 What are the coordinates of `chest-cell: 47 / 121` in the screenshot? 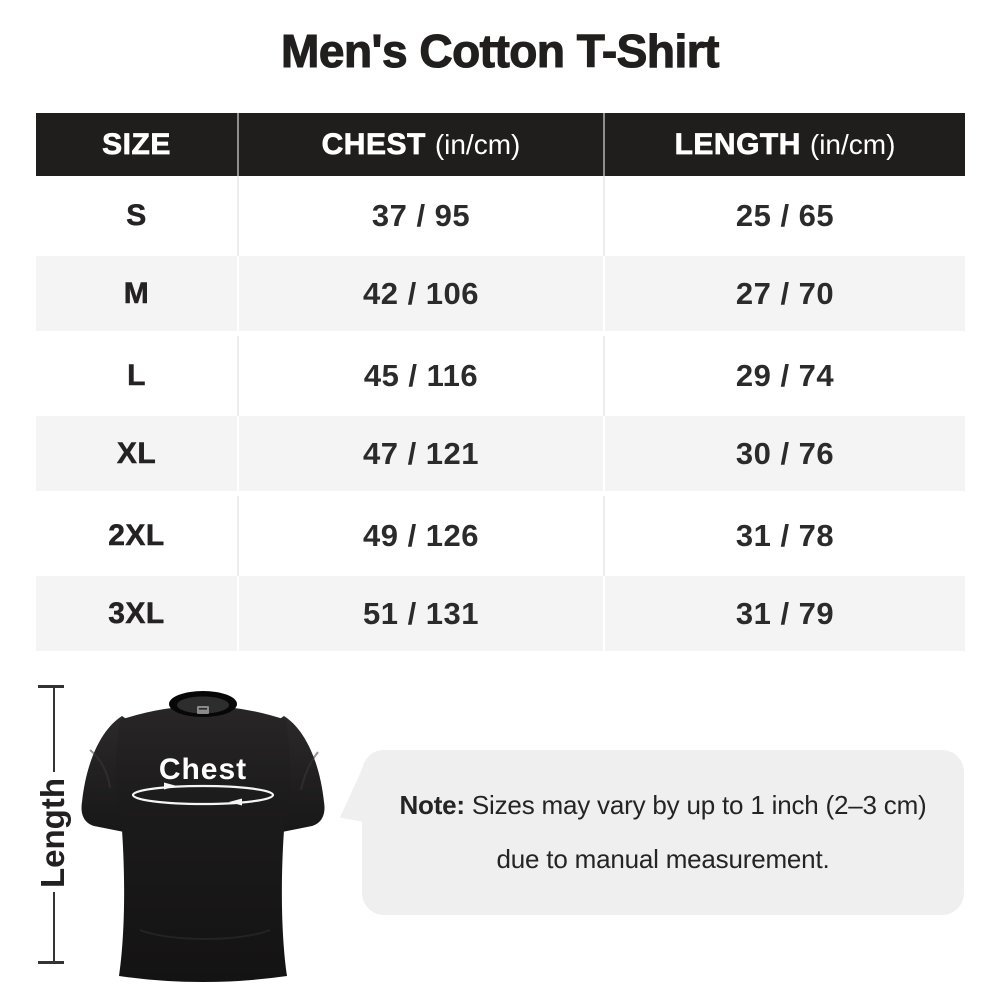 It's located at (420, 456).